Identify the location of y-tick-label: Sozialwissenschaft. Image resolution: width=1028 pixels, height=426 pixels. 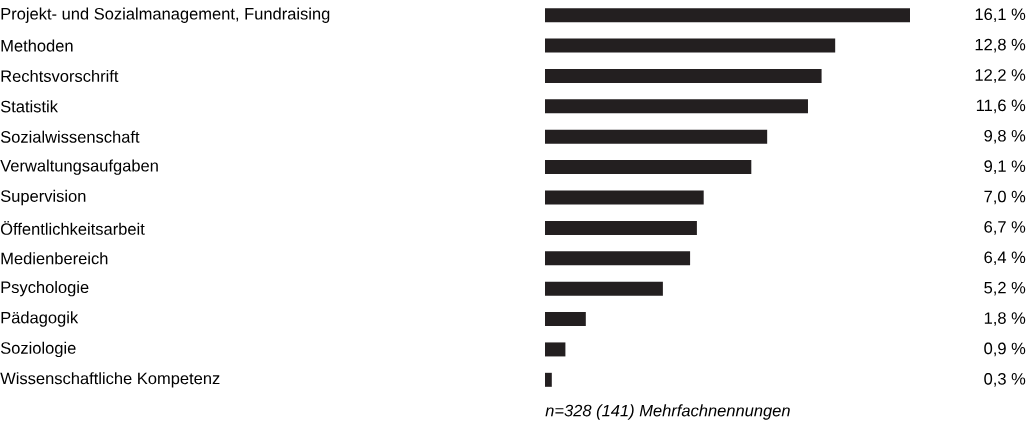
(70, 136).